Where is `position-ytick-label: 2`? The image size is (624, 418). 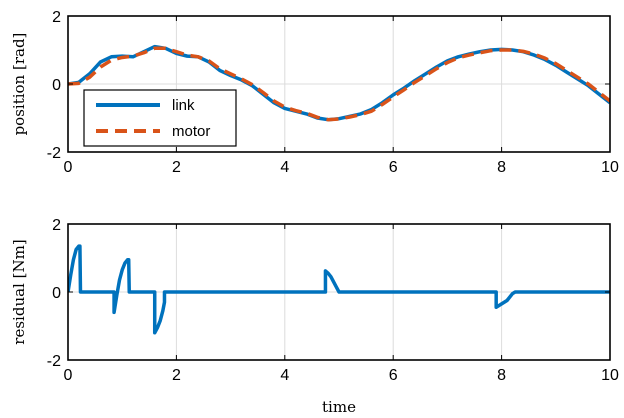
position-ytick-label: 2 is located at coordinates (56, 17).